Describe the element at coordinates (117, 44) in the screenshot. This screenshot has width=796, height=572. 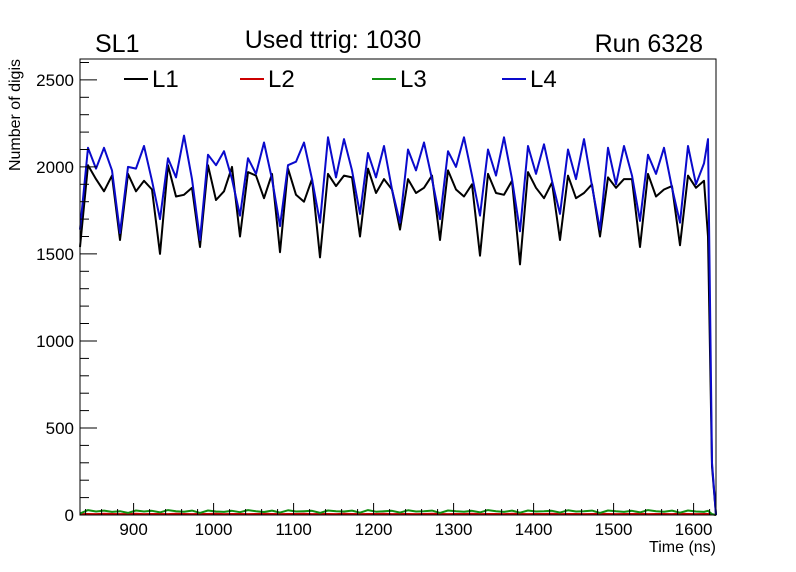
I see `chart-label-left: SL1` at that location.